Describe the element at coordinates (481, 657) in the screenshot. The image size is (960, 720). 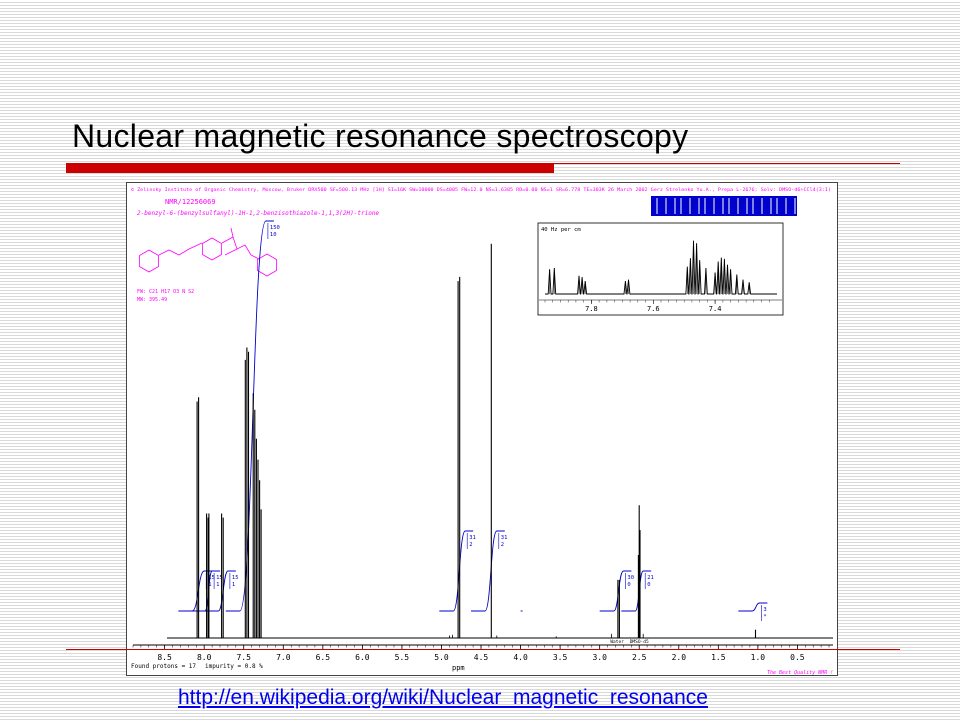
I see `x-tick-label-8: 4.5` at that location.